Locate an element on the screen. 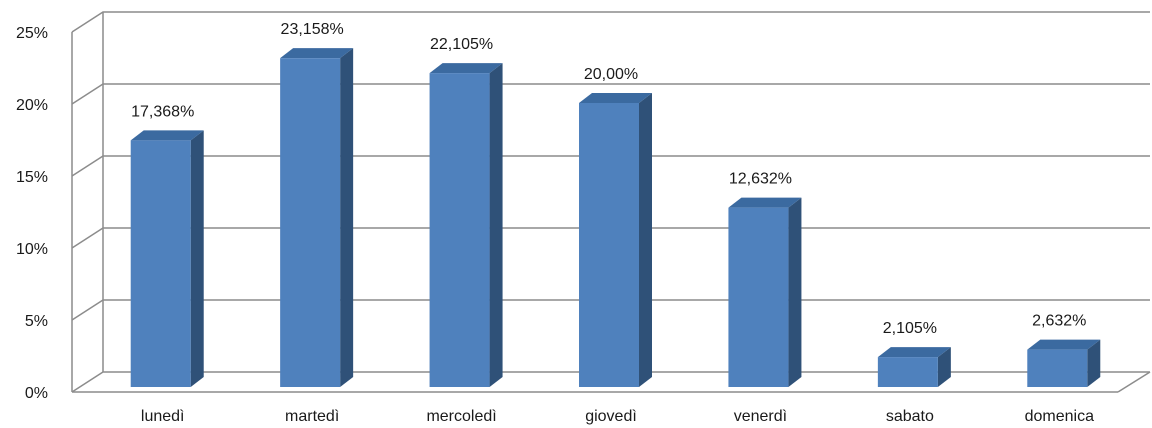  x-tick-label: giovedì is located at coordinates (611, 416).